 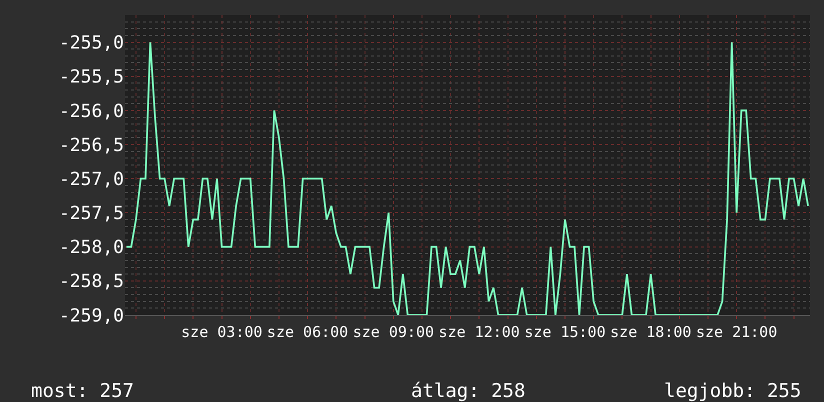 What do you see at coordinates (479, 332) in the screenshot?
I see `x-tick-label: sze 12:00` at bounding box center [479, 332].